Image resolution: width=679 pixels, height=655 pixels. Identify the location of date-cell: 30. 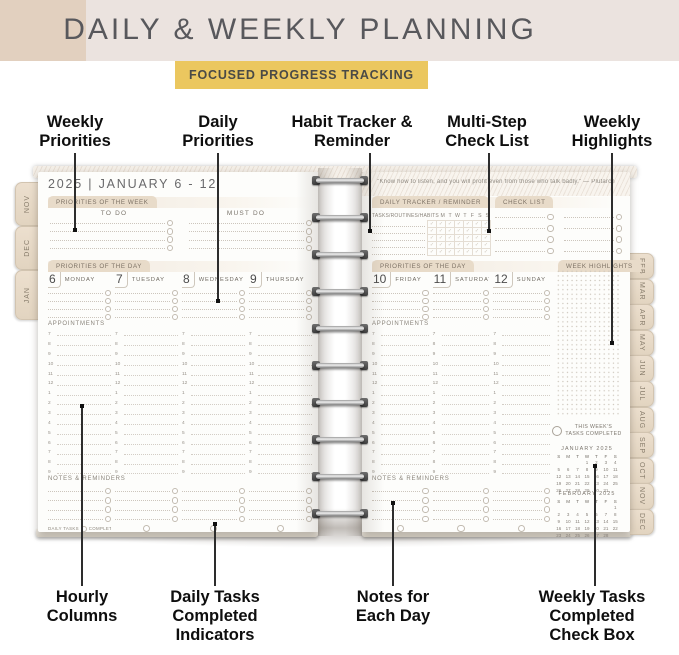
(596, 491).